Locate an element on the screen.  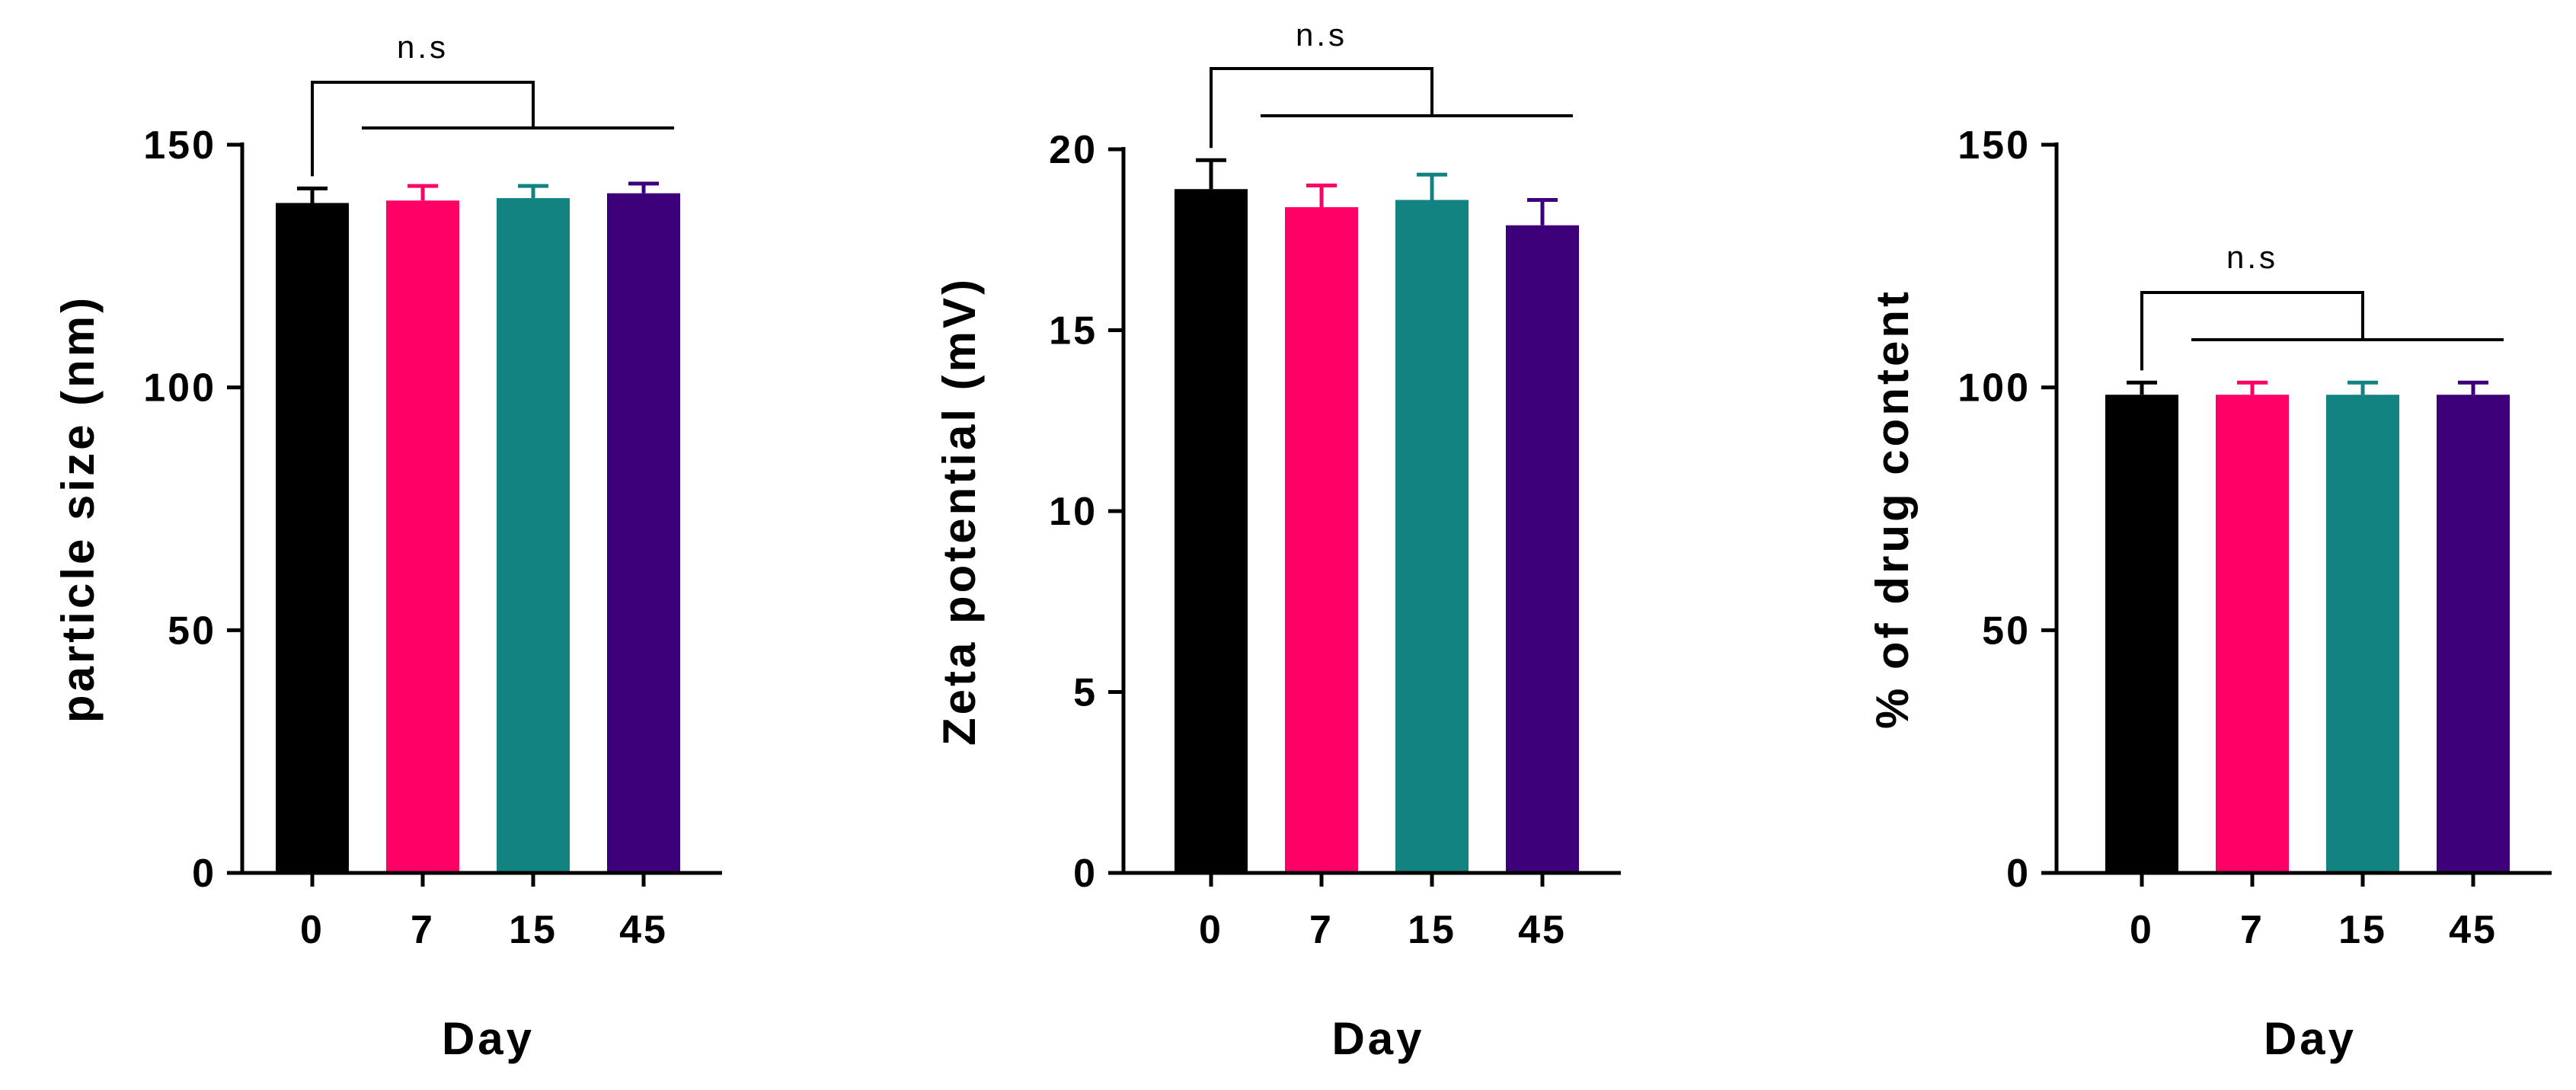
y-axis-title: % of drug content is located at coordinates (1893, 509).